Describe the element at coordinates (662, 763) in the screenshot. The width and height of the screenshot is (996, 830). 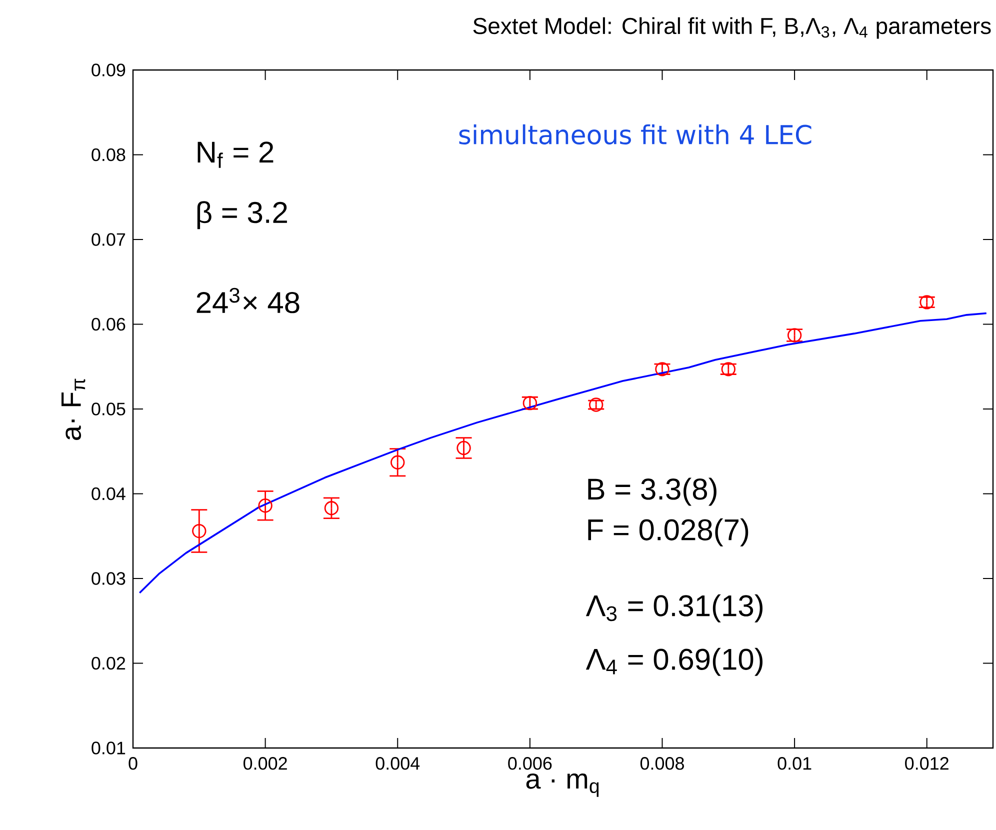
I see `x-tick-label: 0.008` at that location.